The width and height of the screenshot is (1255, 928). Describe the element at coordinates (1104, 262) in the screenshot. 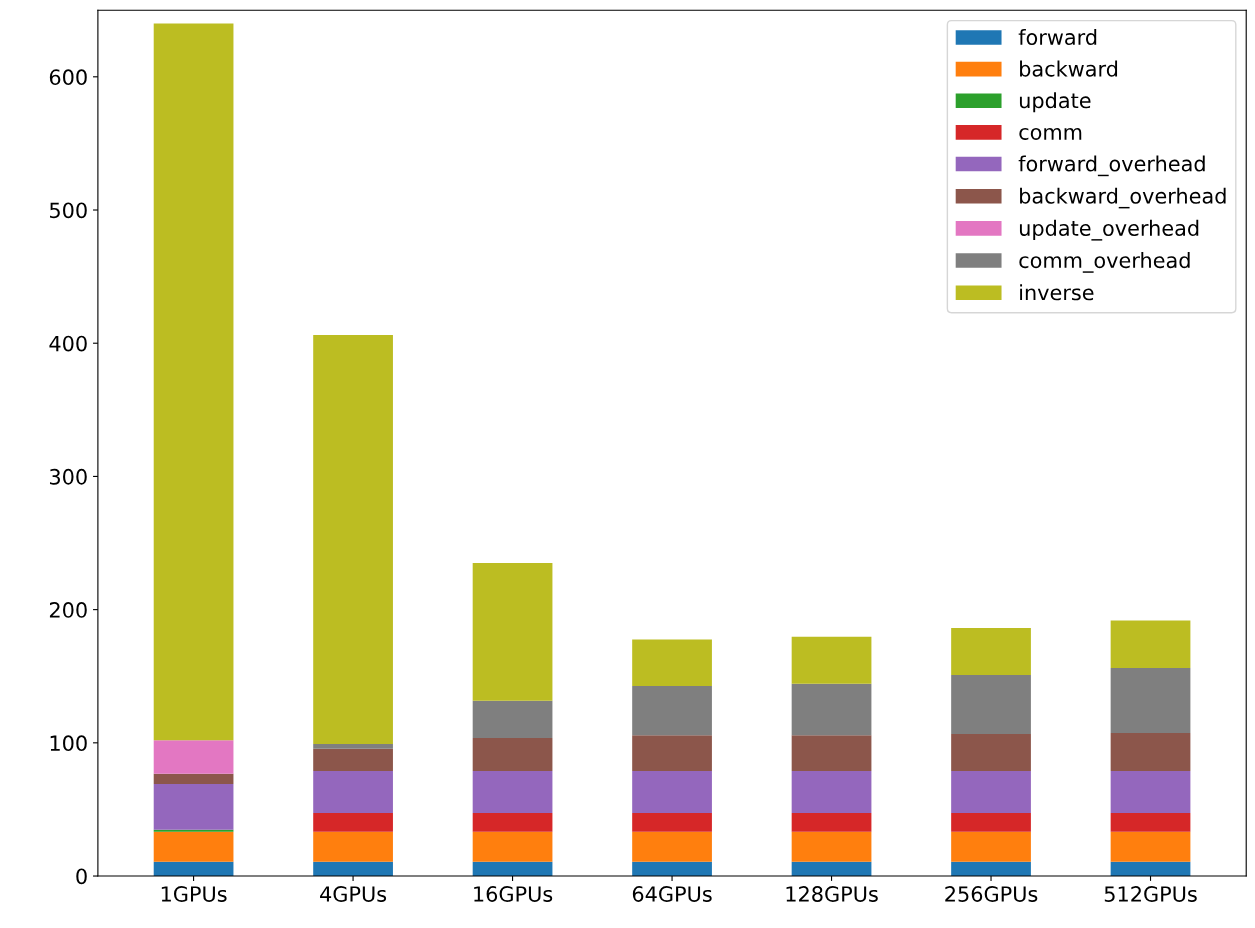

I see `legend-label: comm_overhead` at that location.